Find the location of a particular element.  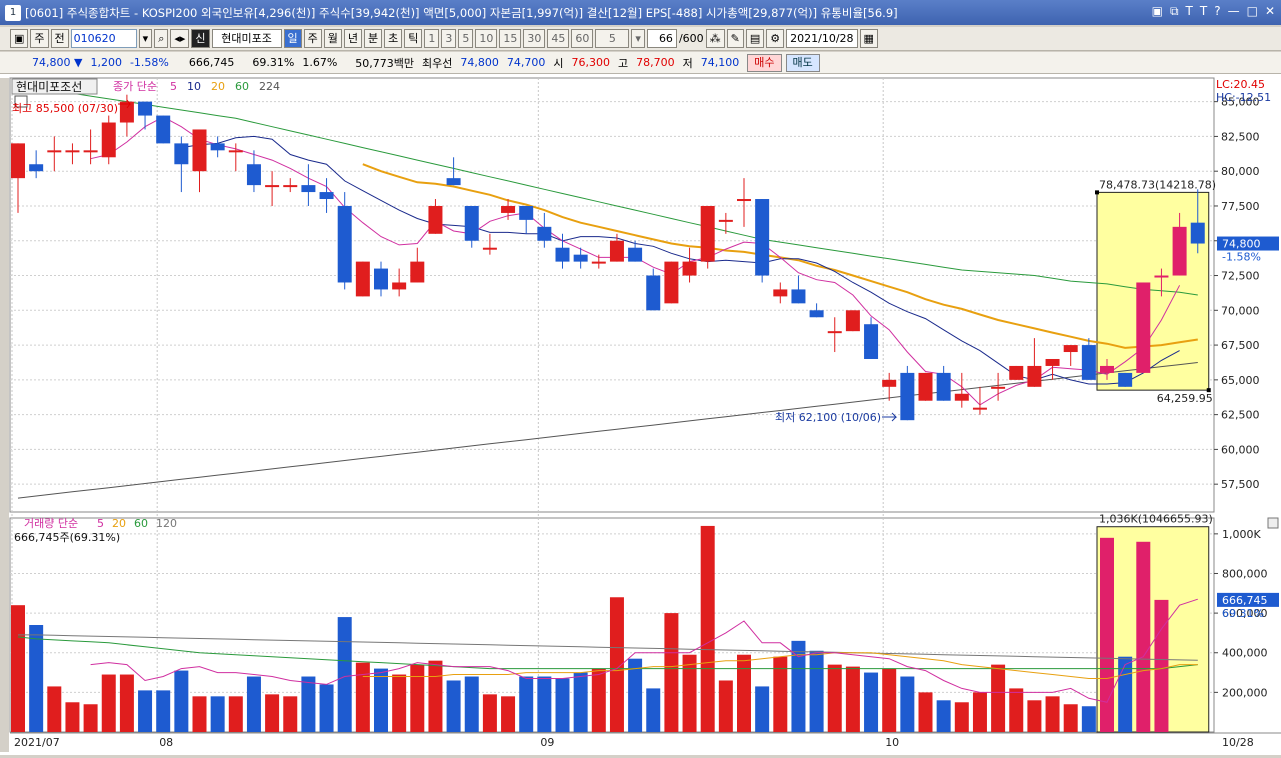

buy-button: 매수 is located at coordinates (764, 62).